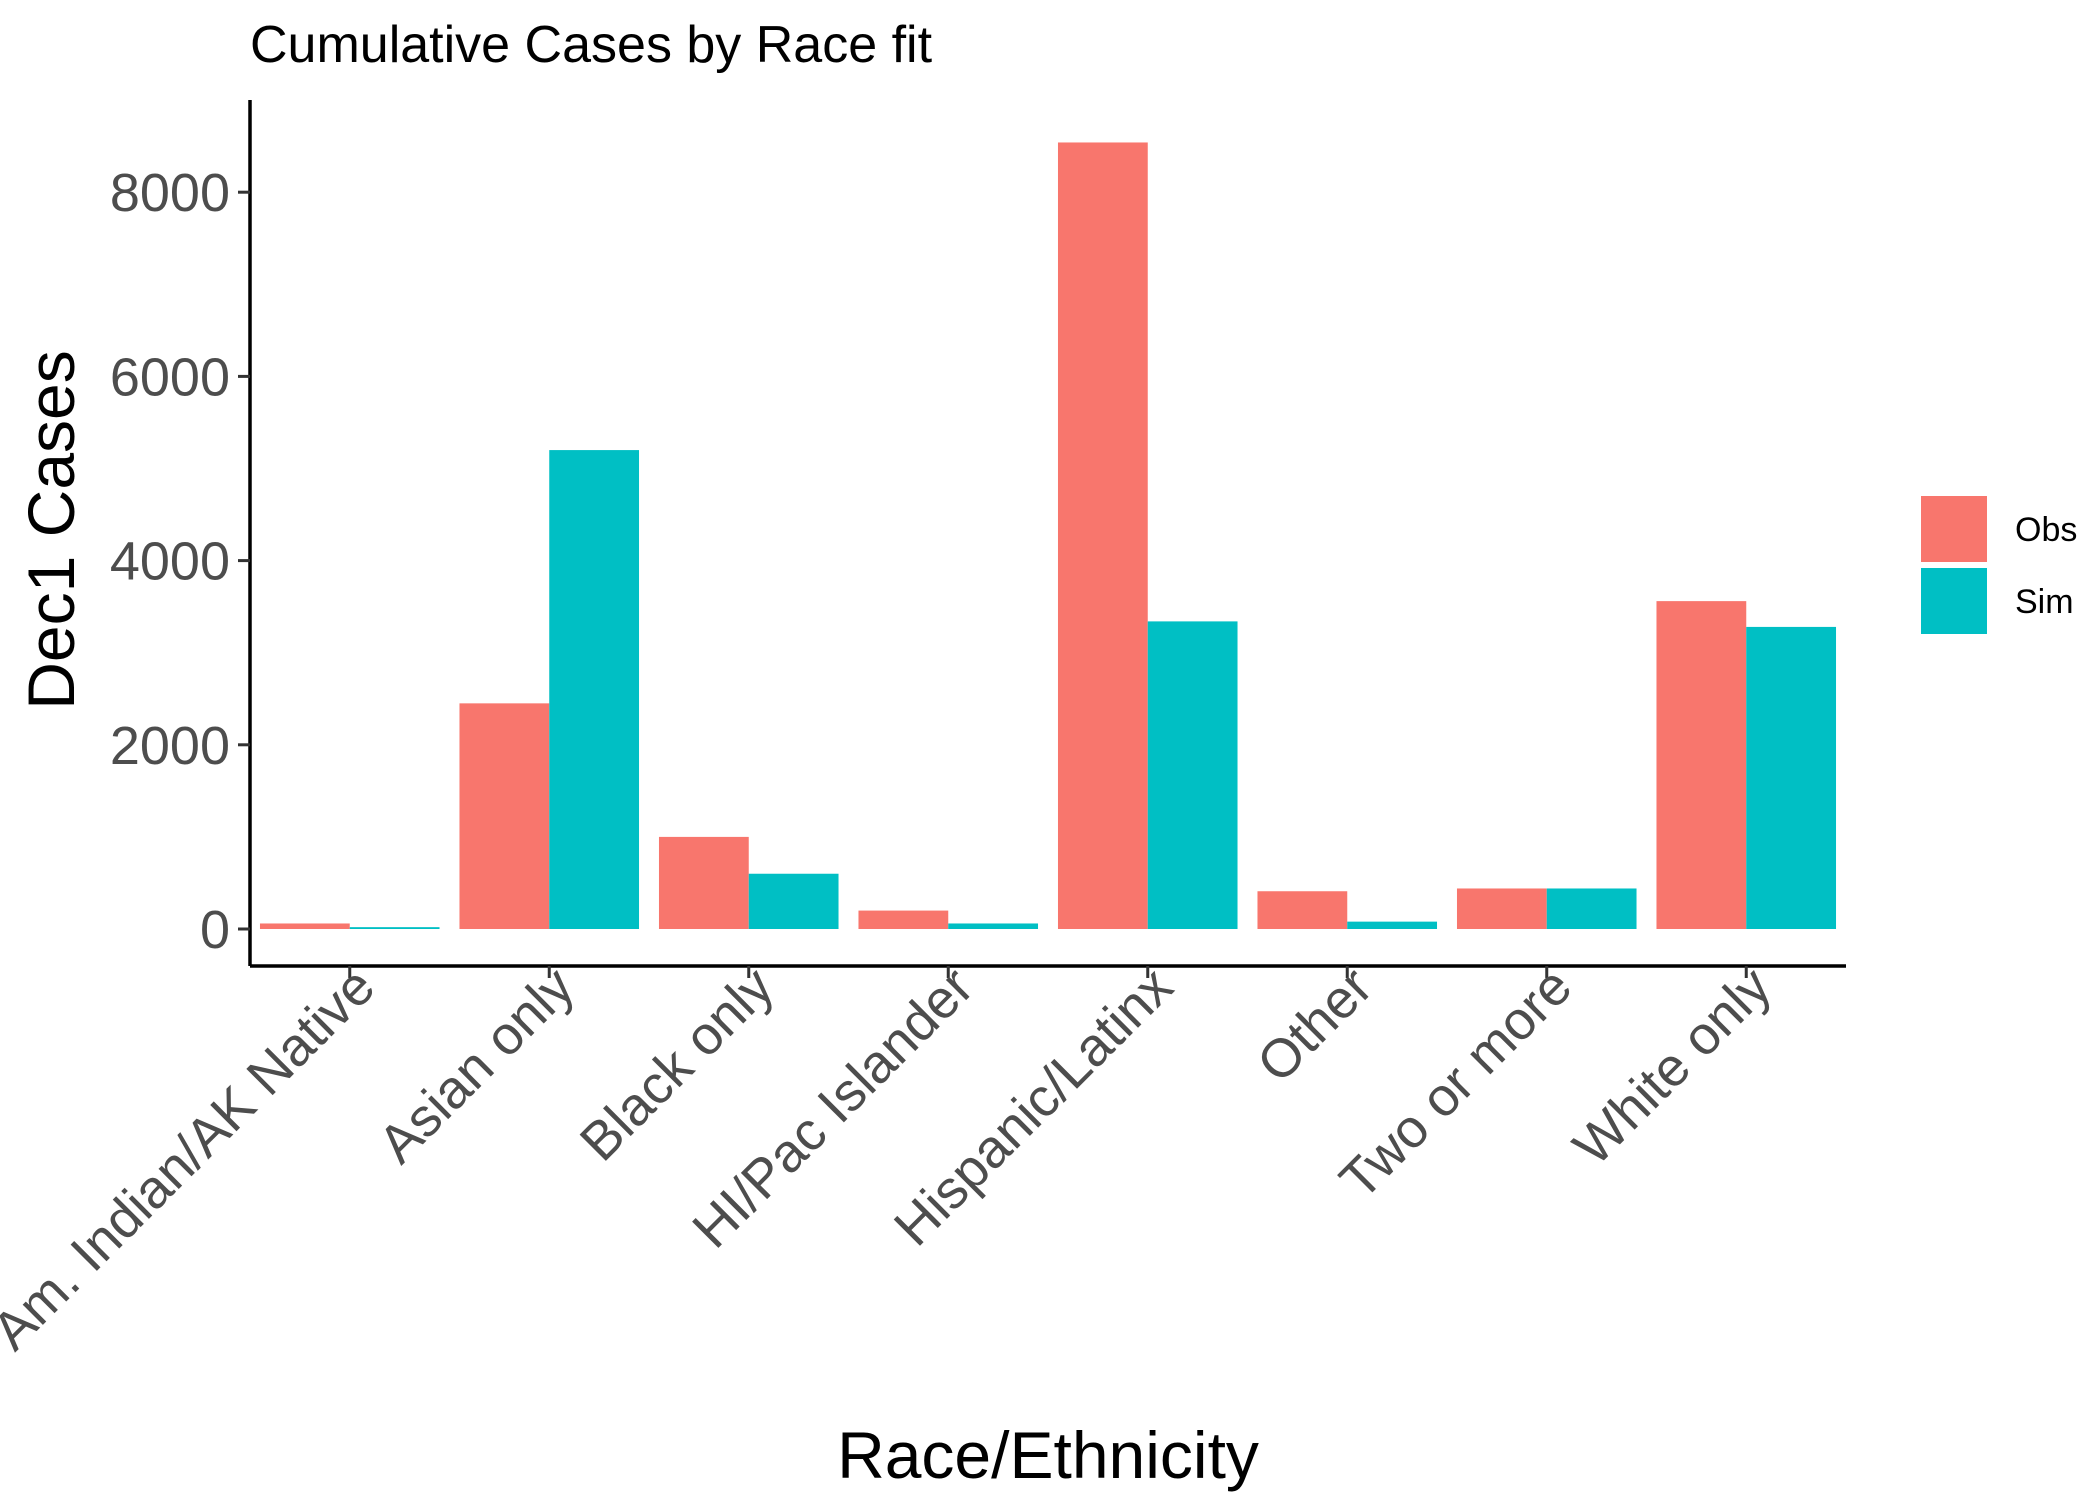 This screenshot has width=2100, height=1500. Describe the element at coordinates (170, 377) in the screenshot. I see `y-tick-label: 6000` at that location.